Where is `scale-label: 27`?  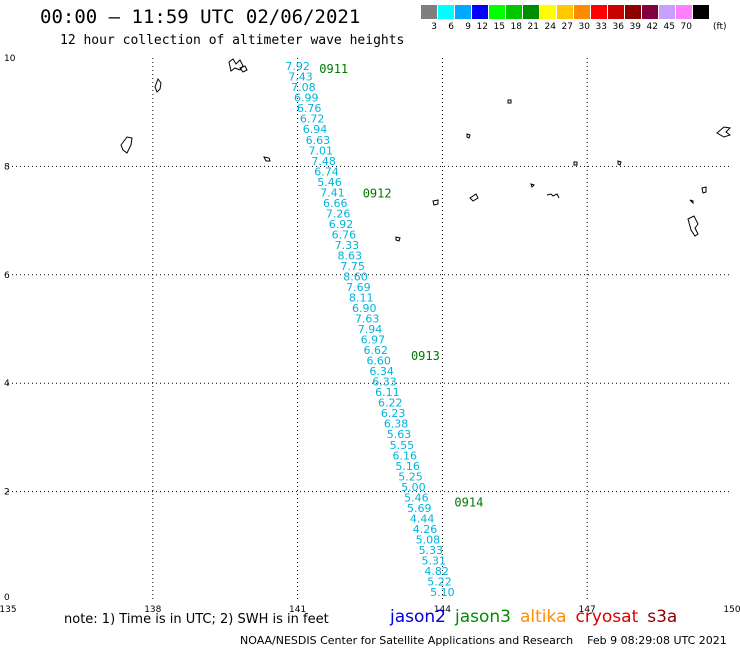 scale-label: 27 is located at coordinates (567, 27).